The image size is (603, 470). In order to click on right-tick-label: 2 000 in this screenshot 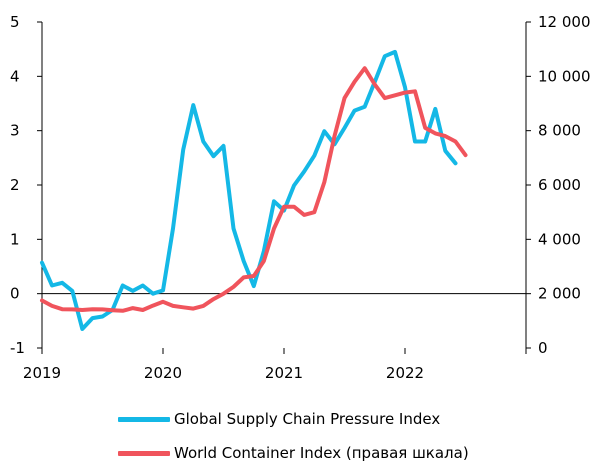, I will do `click(559, 294)`.